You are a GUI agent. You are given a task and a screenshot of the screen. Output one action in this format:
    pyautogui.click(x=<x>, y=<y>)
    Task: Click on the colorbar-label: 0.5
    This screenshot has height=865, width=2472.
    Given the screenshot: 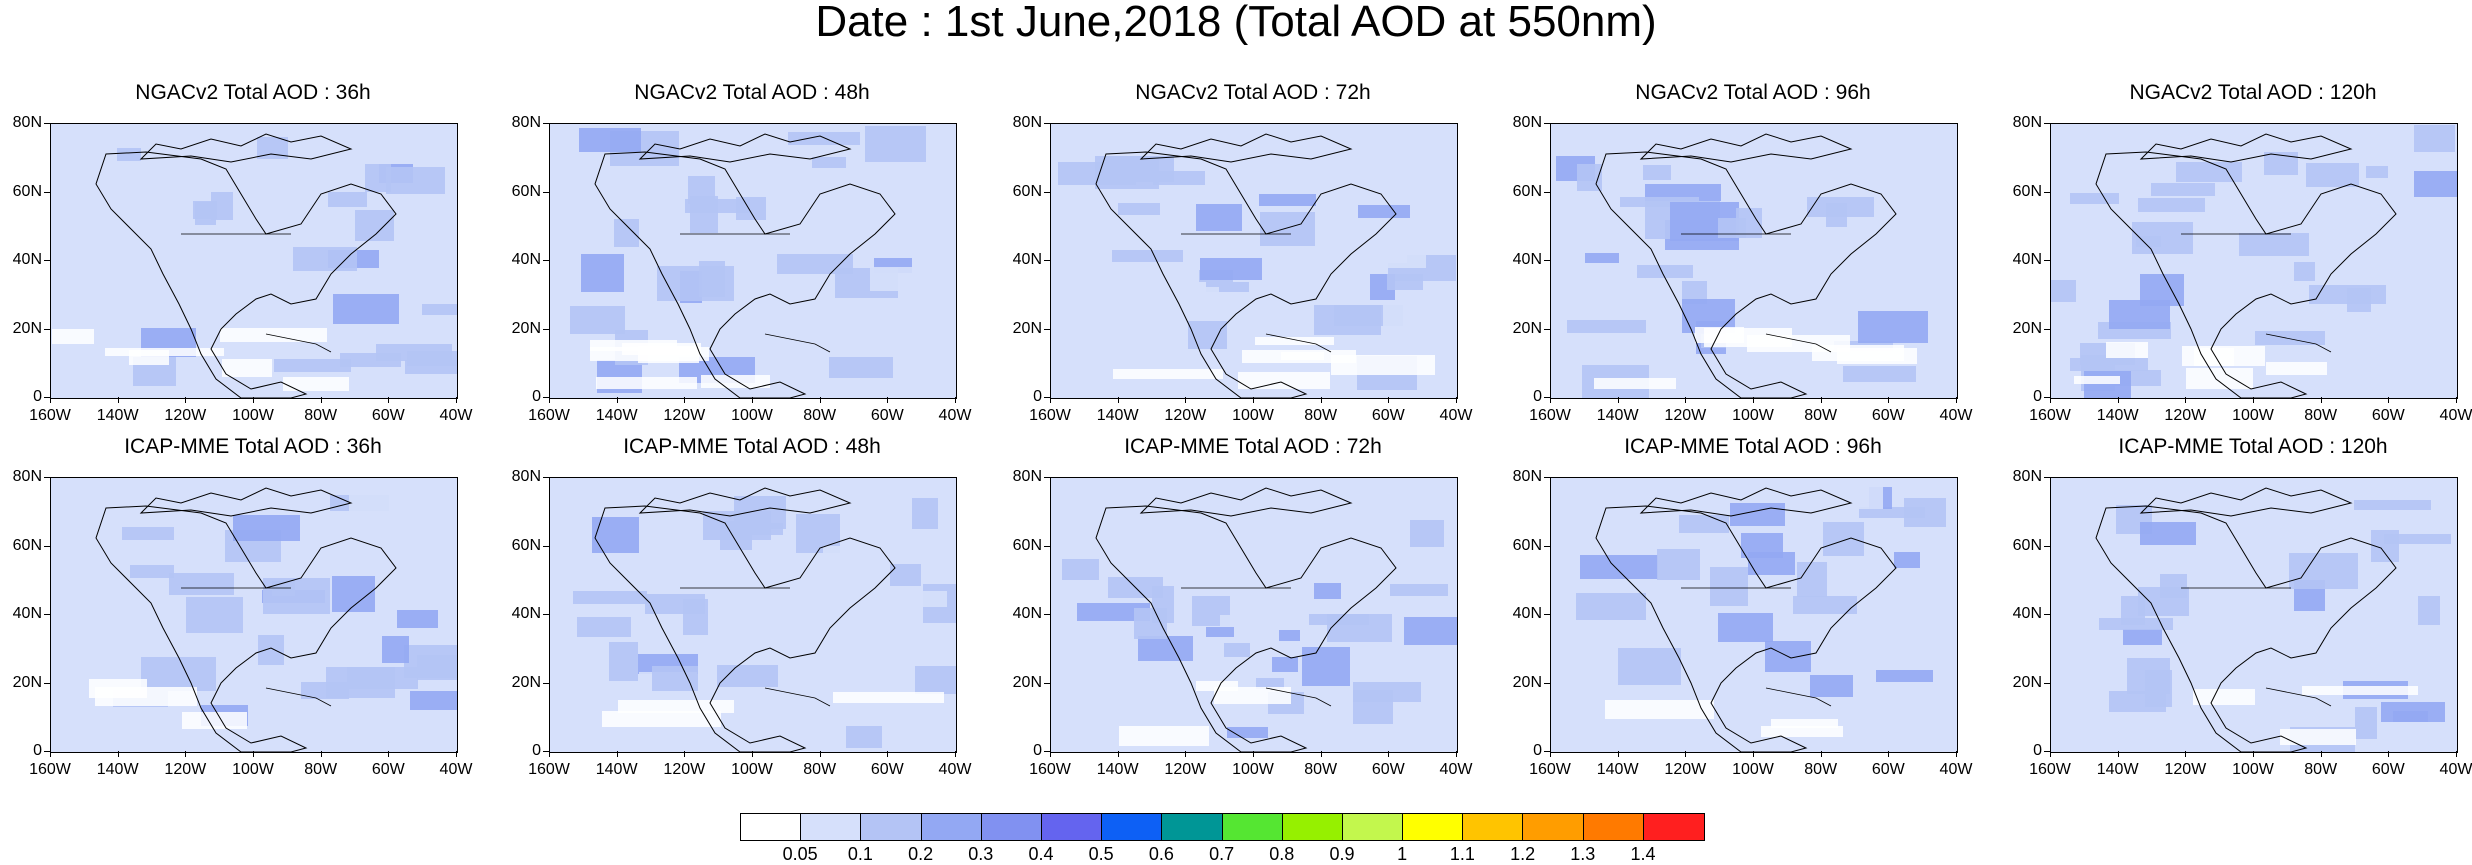 What is the action you would take?
    pyautogui.click(x=1101, y=854)
    